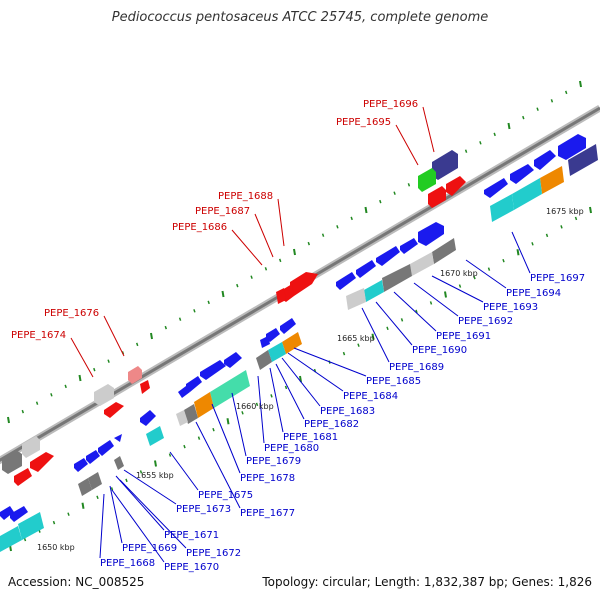  What do you see at coordinates (71, 313) in the screenshot?
I see `gene-label: PEPE_1676` at bounding box center [71, 313].